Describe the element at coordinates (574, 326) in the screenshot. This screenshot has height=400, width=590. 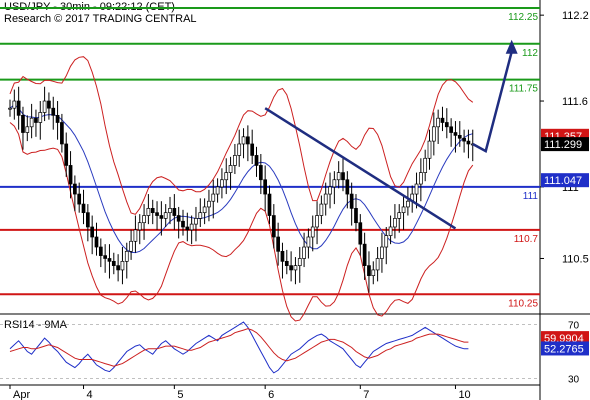
I see `rsi-tick-label: 70` at that location.